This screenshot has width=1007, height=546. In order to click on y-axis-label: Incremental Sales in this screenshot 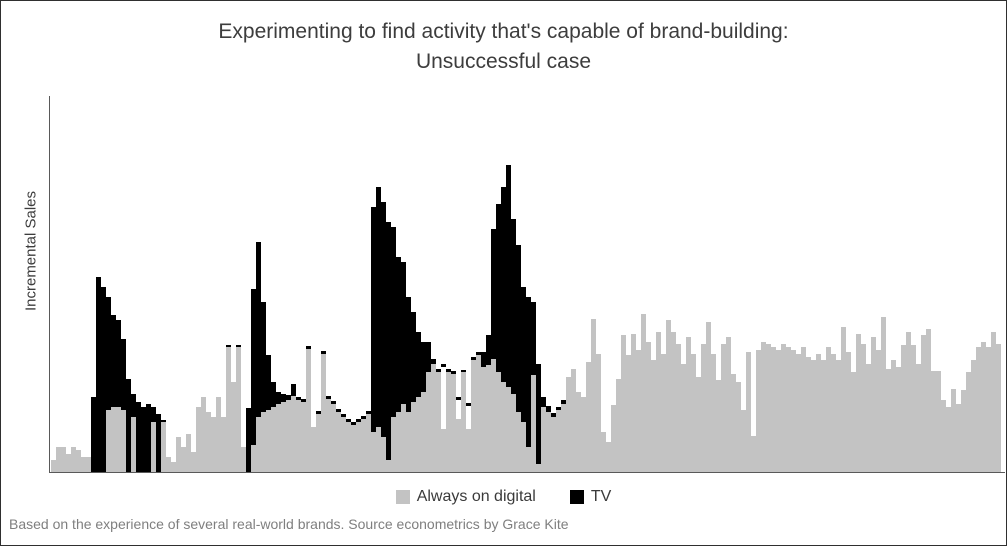, I will do `click(31, 251)`.